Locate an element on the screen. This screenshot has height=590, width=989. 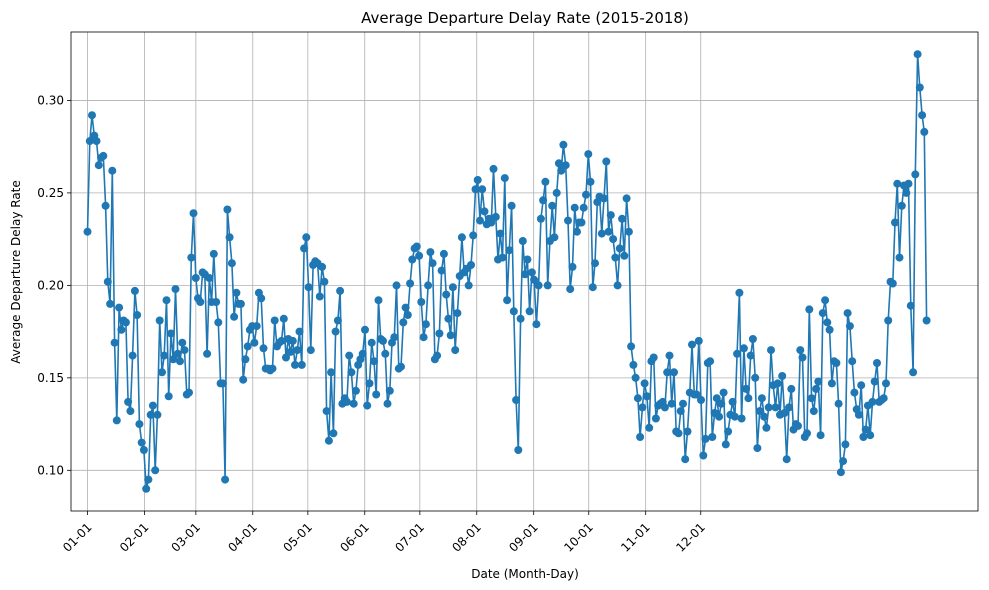
x-tick-label: 03-01 is located at coordinates (185, 537).